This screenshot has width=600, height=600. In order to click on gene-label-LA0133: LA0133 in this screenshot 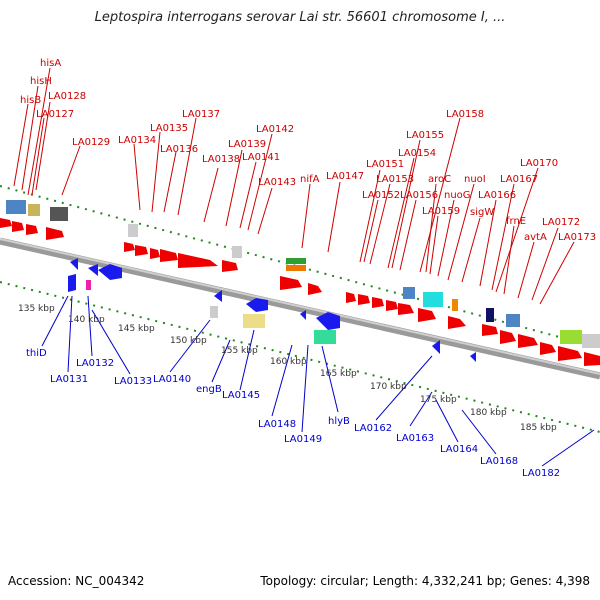, I will do `click(133, 381)`.